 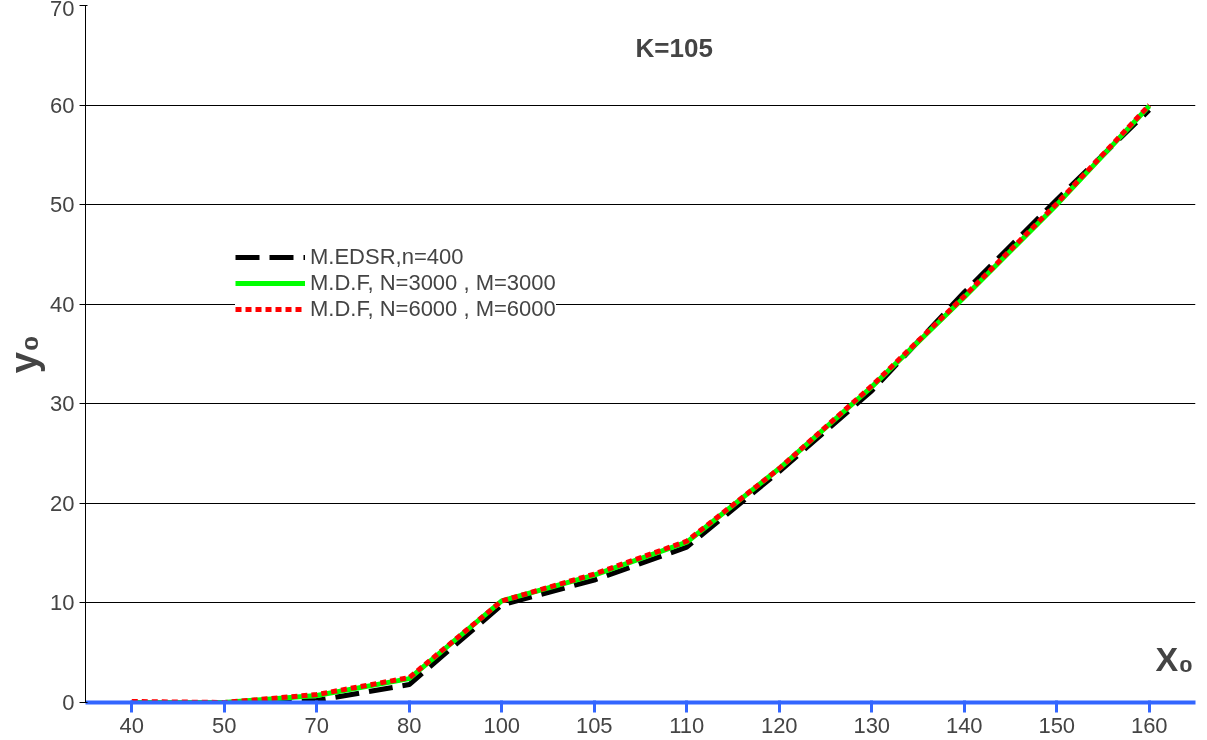 I want to click on y-tick-label: 60, so click(x=62, y=105).